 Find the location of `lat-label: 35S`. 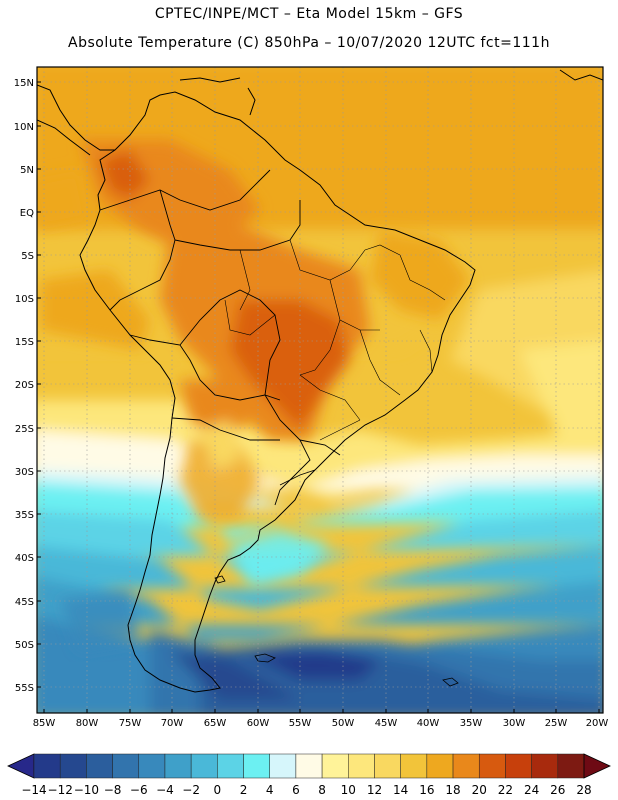

lat-label: 35S is located at coordinates (24, 515).